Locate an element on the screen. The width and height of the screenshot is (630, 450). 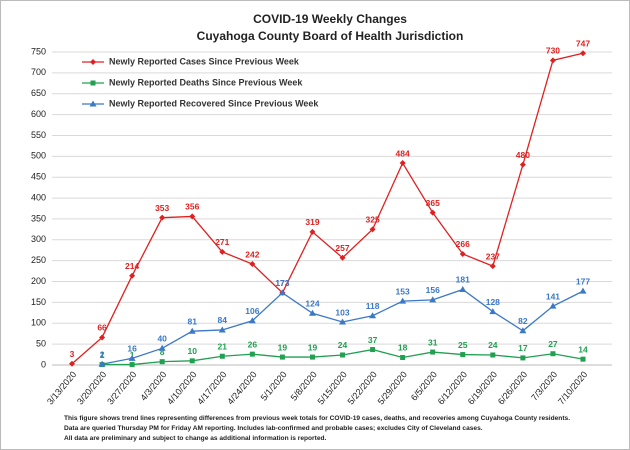
y-tick-label: 300 is located at coordinates (38, 239).